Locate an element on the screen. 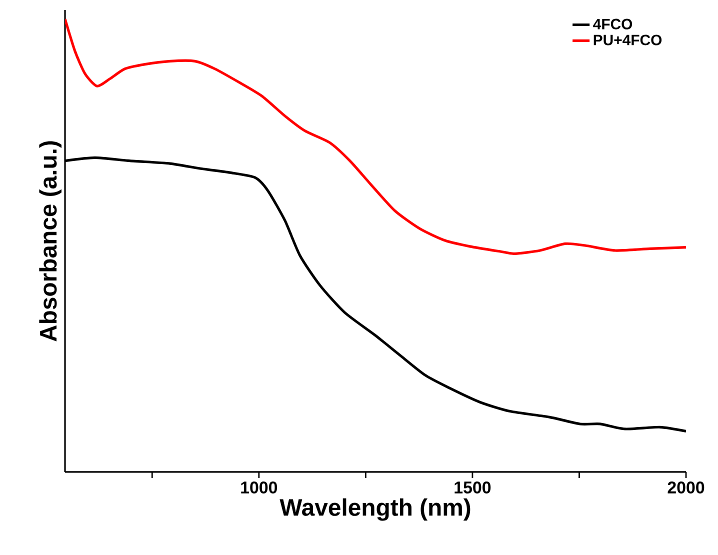 Image resolution: width=718 pixels, height=555 pixels. x-tick-label: 1000 is located at coordinates (259, 488).